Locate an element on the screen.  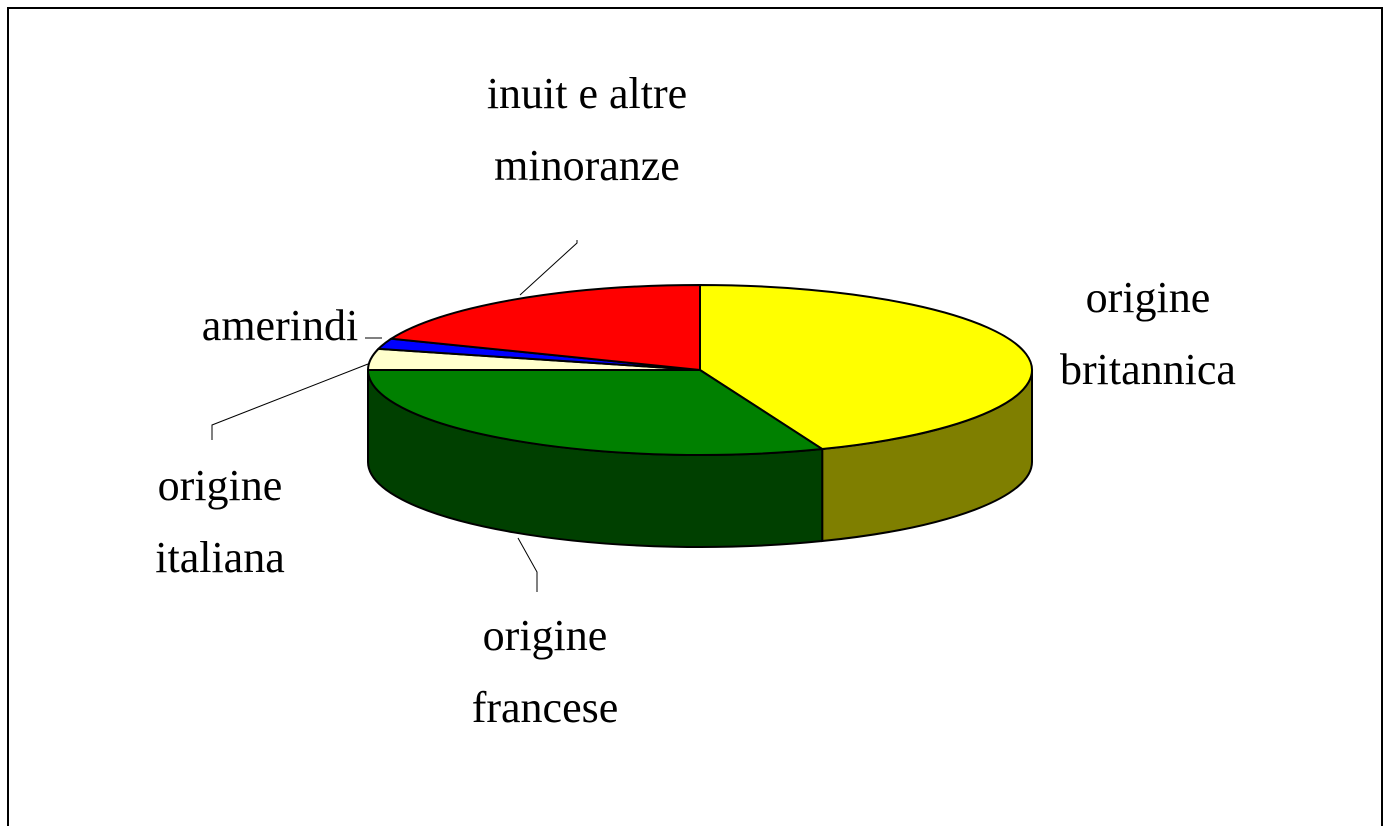
slice-label: inuit e altre minoranze is located at coordinates (587, 129).